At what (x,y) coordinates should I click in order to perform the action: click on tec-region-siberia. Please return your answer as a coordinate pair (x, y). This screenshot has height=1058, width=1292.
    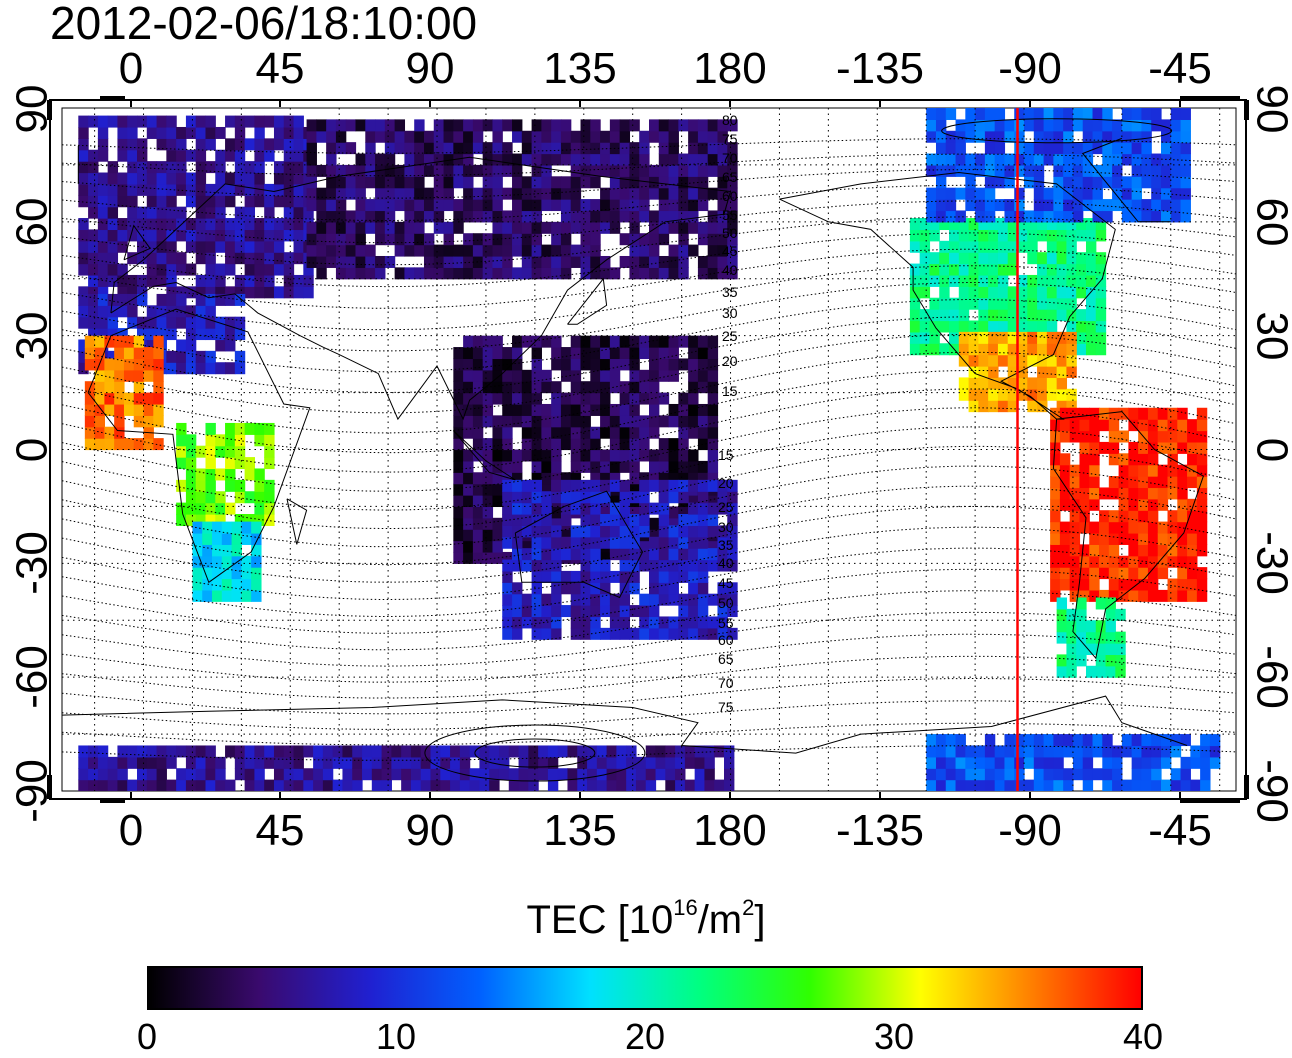
    Looking at the image, I should click on (522, 199).